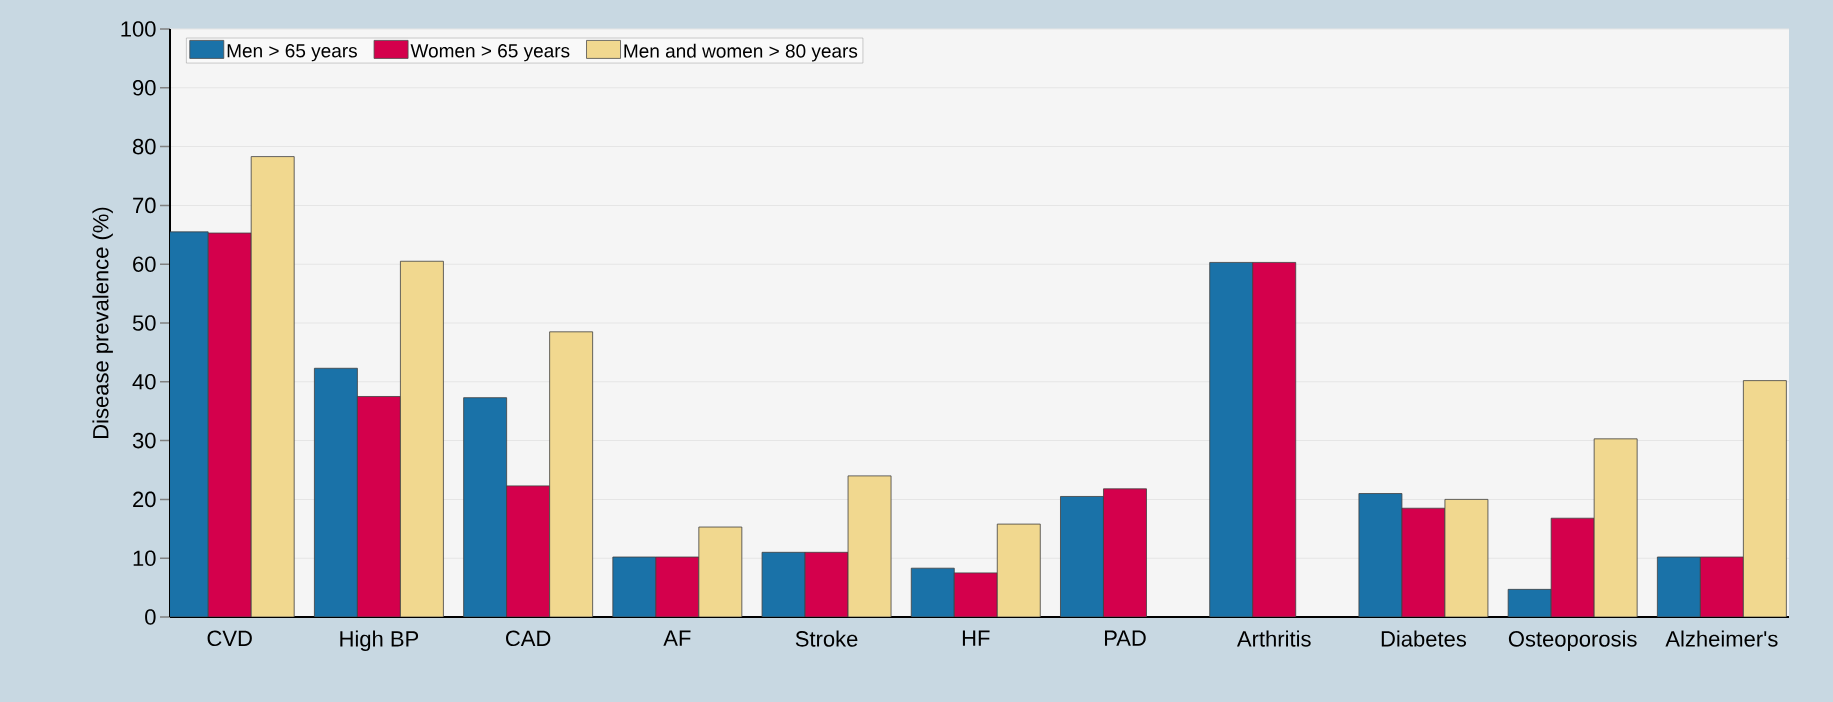 This screenshot has width=1833, height=702. Describe the element at coordinates (1424, 638) in the screenshot. I see `x-tick-label: Diabetes` at that location.